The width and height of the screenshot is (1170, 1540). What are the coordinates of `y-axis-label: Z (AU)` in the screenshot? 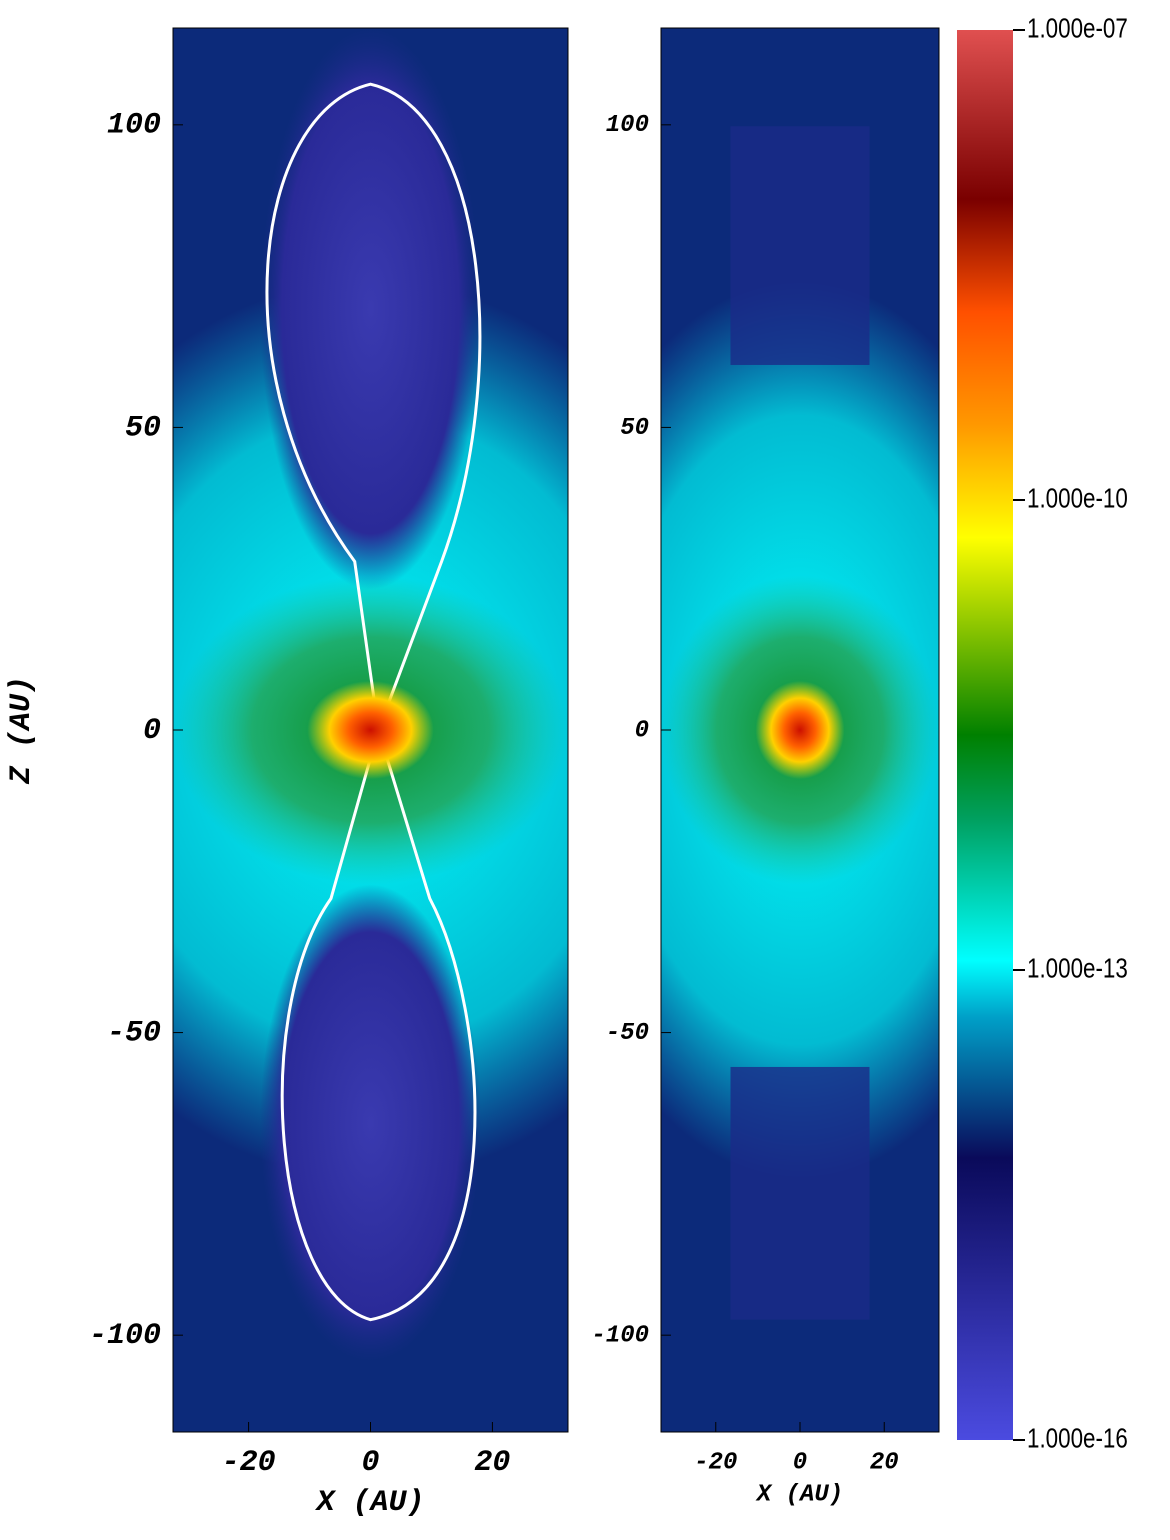 It's located at (22, 730).